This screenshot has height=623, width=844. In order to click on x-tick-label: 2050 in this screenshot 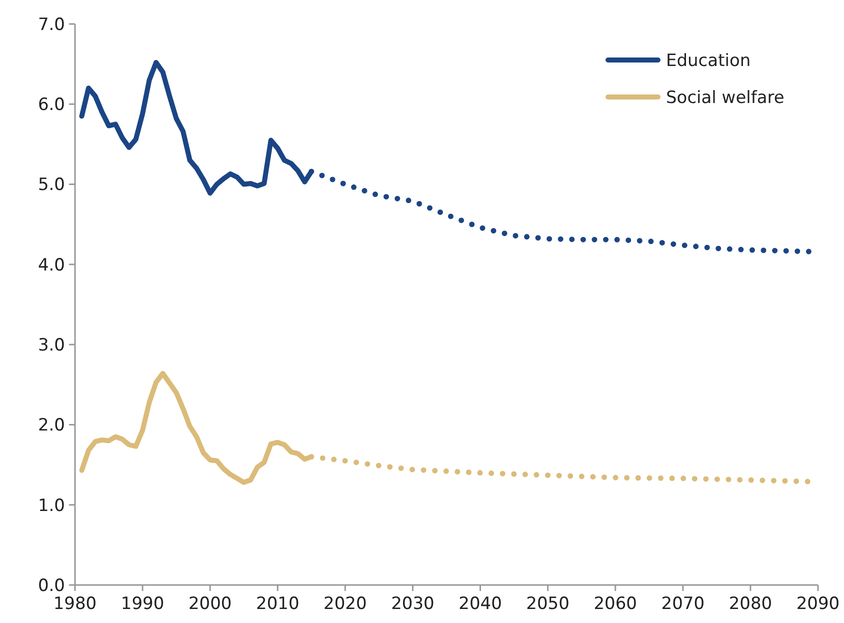, I will do `click(548, 604)`.